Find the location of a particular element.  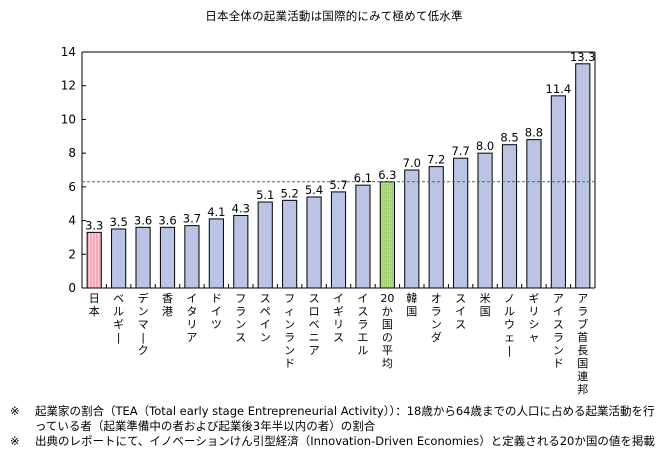

data-label: 8.8 is located at coordinates (534, 133).